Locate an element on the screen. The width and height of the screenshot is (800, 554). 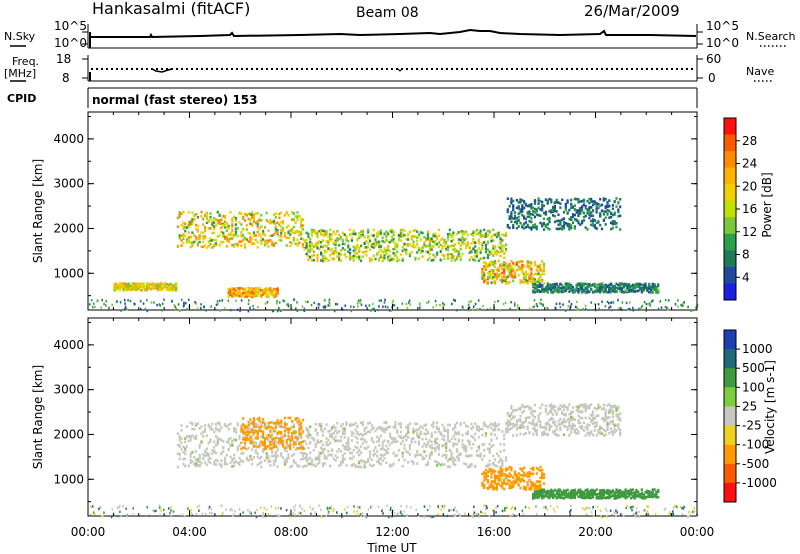
velocity-colorbar-label: Velocity [m s-1] is located at coordinates (770, 407).